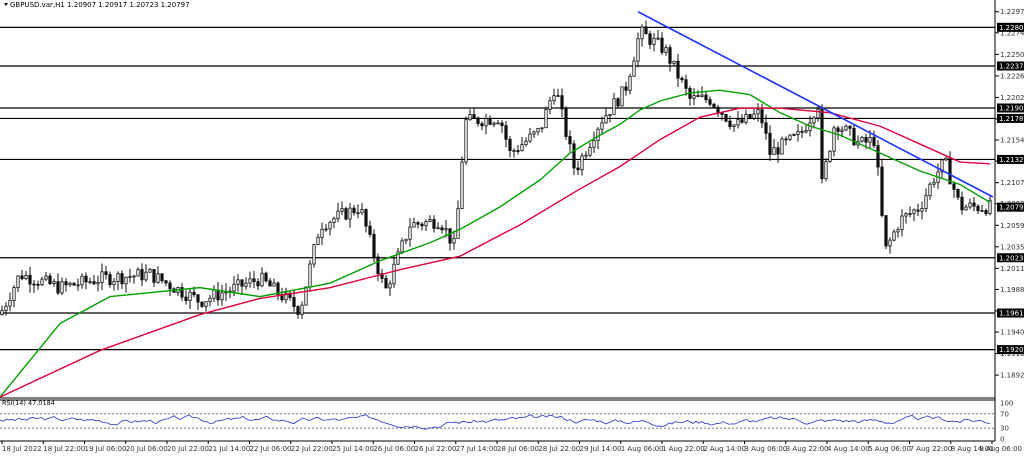  I want to click on level-label: 1.20233, so click(1010, 258).